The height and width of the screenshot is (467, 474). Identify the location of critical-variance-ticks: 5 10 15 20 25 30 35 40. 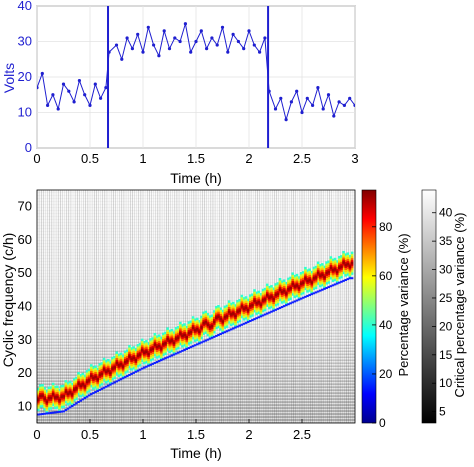
(442, 312).